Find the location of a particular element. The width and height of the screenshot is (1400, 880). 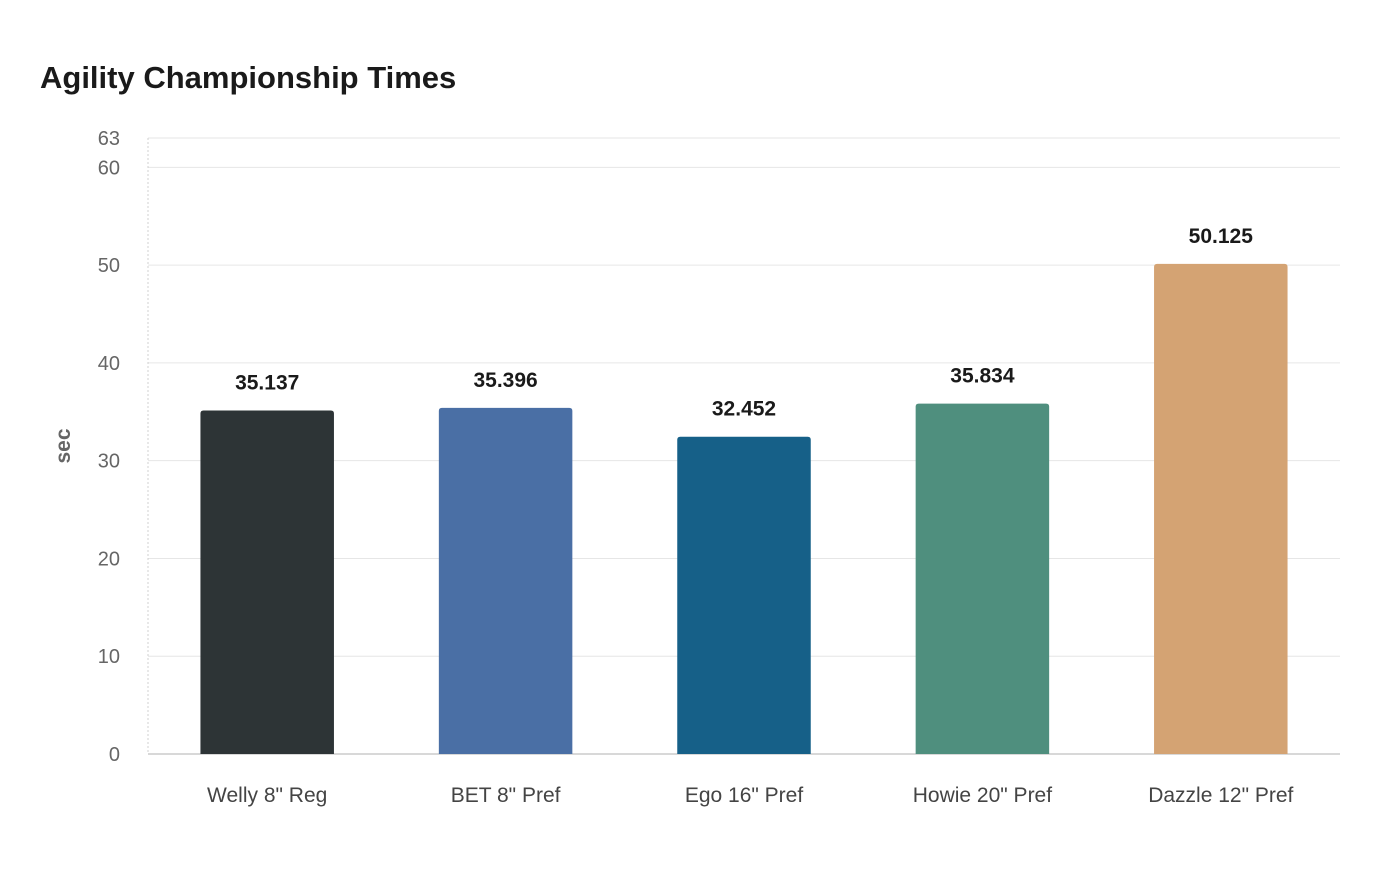

x-category-label: Howie 20" Pref is located at coordinates (983, 795).